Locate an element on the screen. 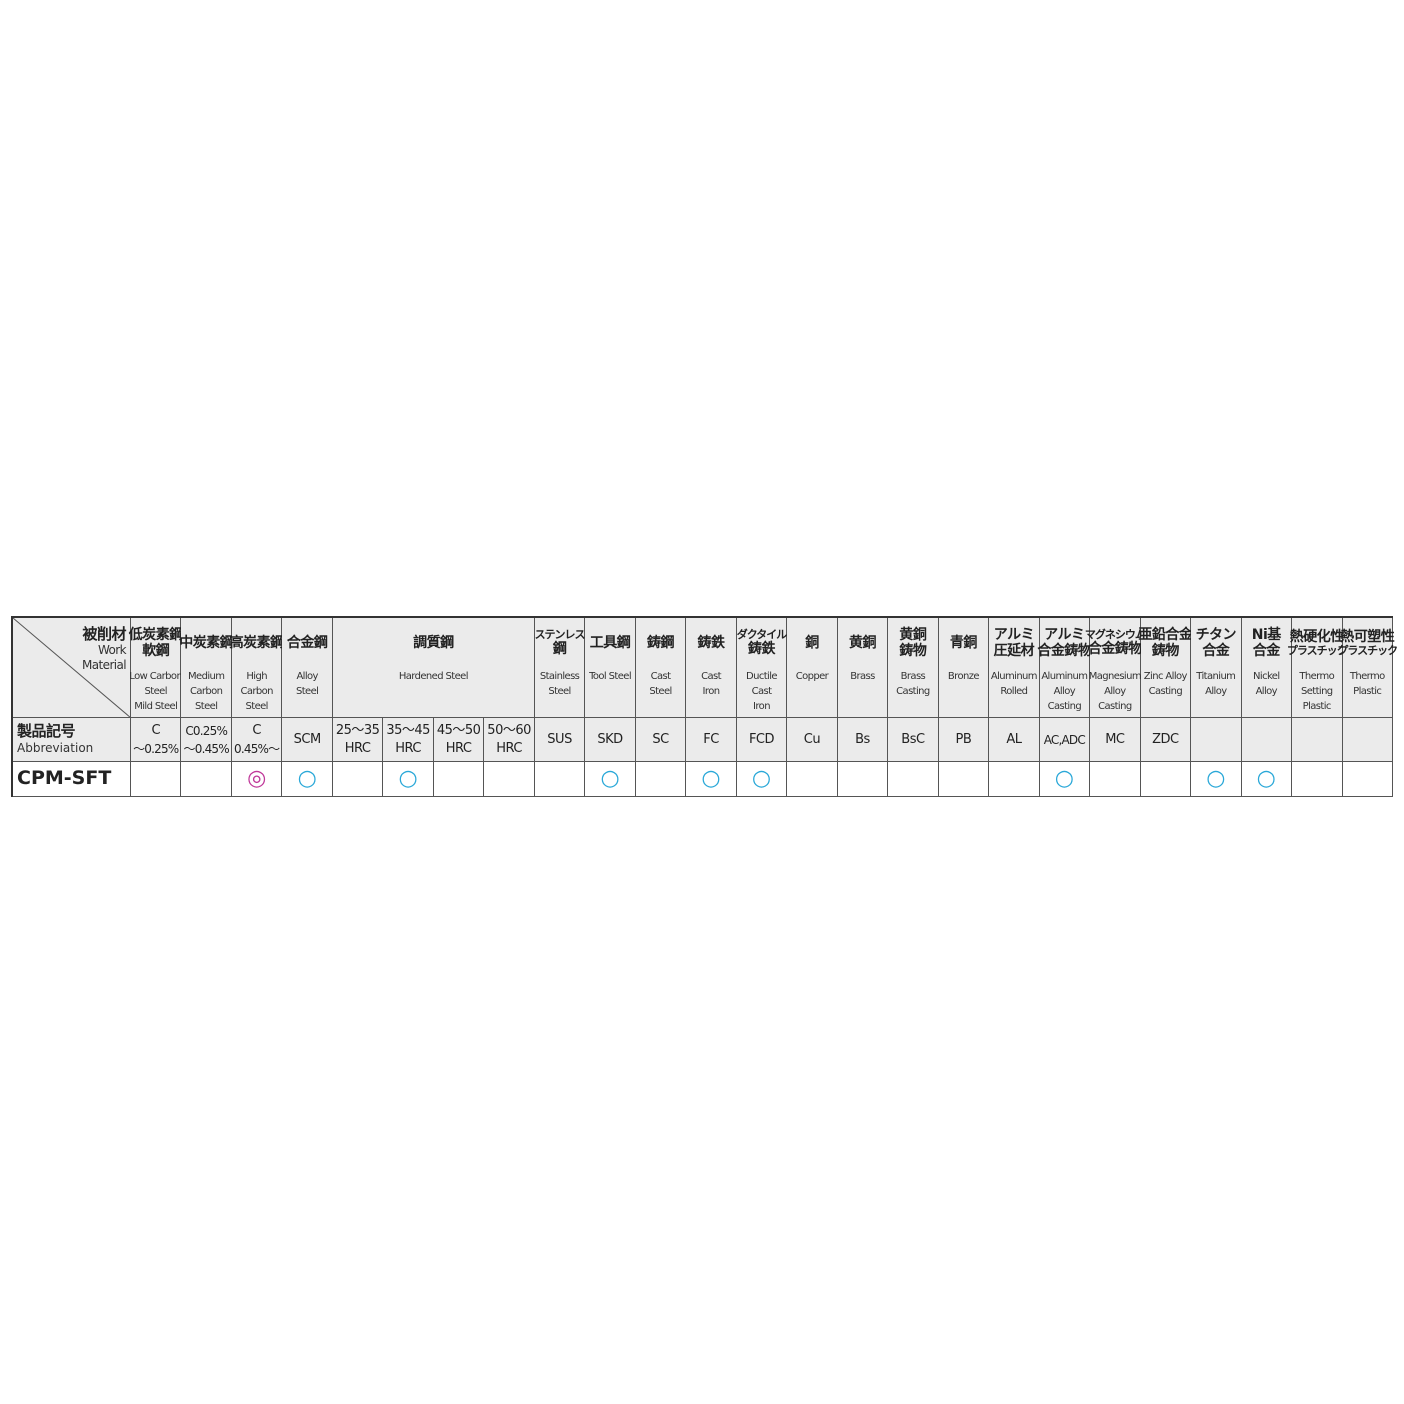  material-jp: 調質鋼 is located at coordinates (433, 642).